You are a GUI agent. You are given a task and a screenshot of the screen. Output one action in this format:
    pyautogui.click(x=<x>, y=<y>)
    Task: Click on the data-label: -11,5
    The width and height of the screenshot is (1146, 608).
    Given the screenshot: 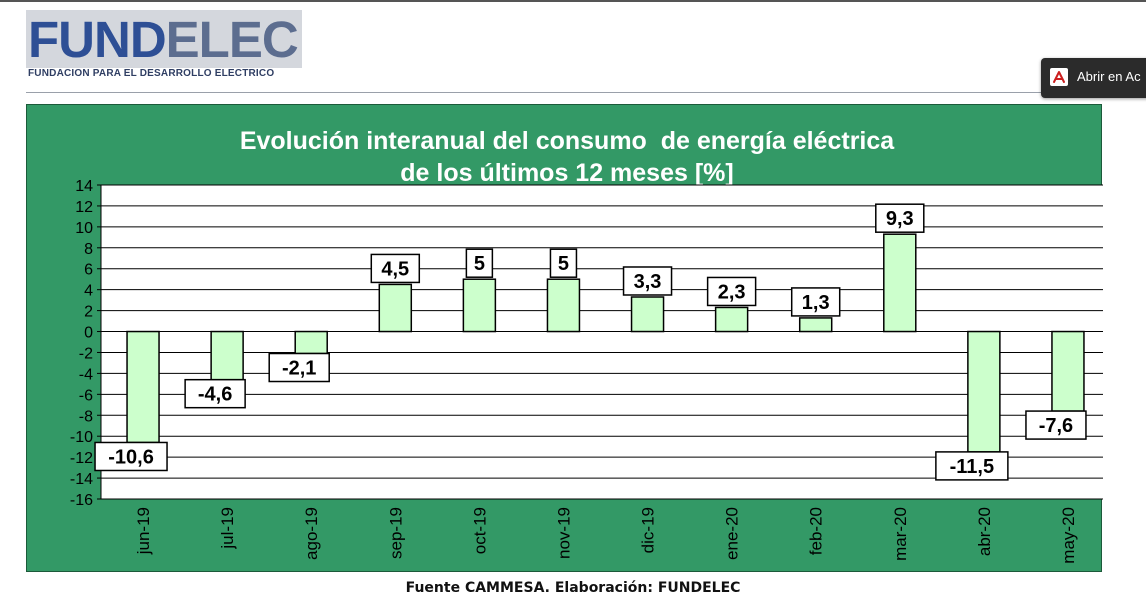 What is the action you would take?
    pyautogui.click(x=972, y=467)
    